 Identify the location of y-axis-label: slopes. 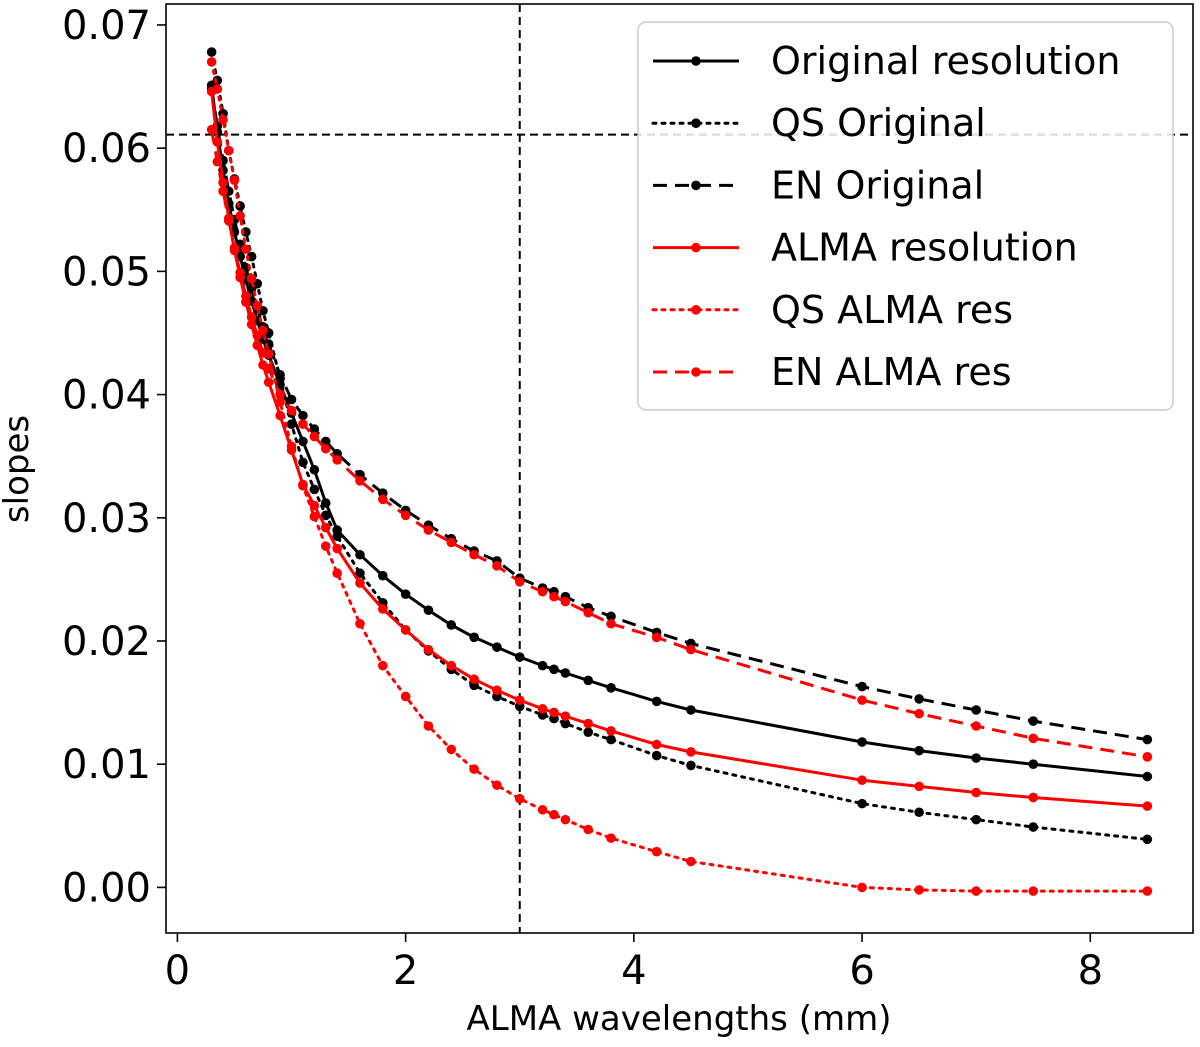
(18, 469).